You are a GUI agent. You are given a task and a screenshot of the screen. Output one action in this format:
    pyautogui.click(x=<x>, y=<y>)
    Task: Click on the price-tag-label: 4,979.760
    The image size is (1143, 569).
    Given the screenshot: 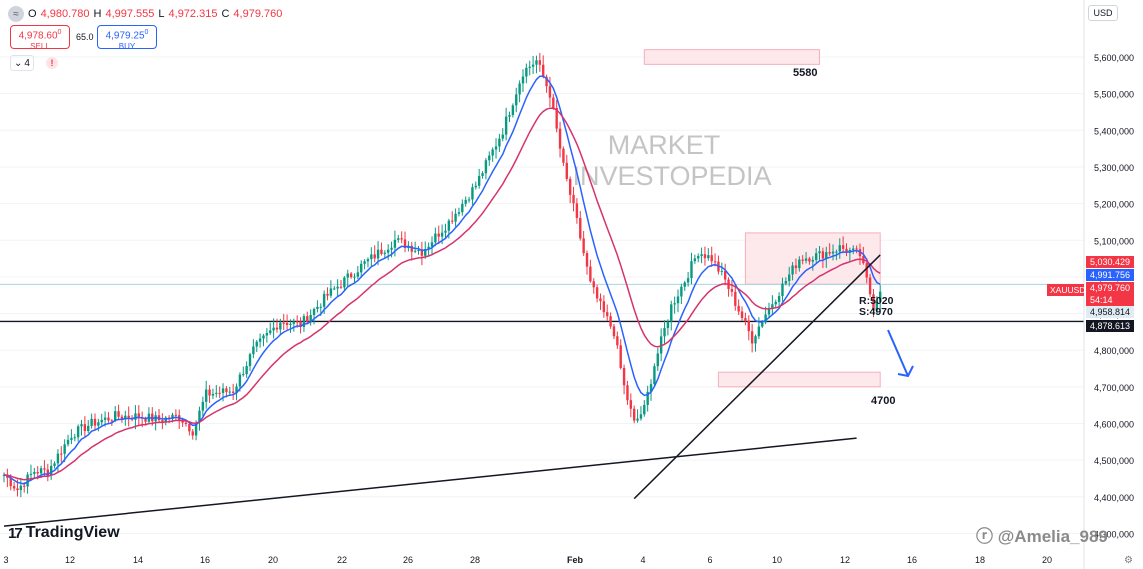 What is the action you would take?
    pyautogui.click(x=1110, y=288)
    